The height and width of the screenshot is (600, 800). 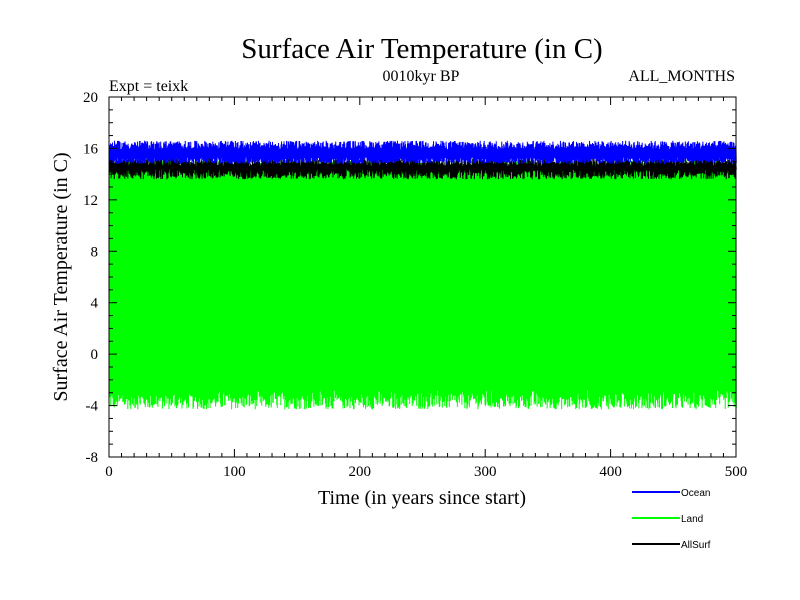 I want to click on y-tick-label: -8, so click(x=92, y=458).